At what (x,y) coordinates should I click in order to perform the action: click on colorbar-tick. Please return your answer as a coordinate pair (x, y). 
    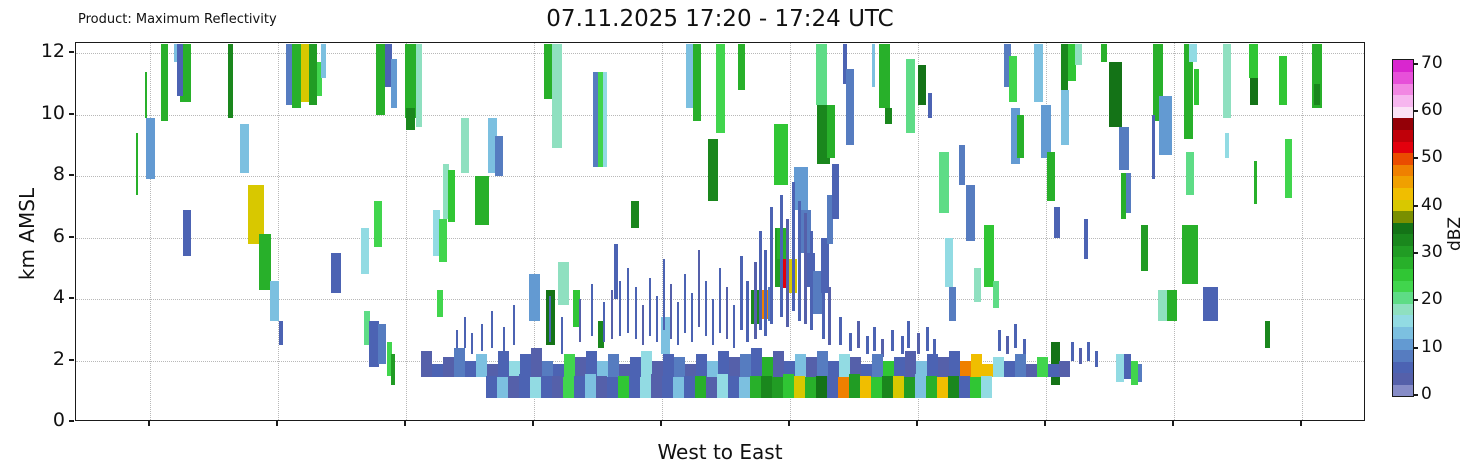
    Looking at the image, I should click on (1415, 253).